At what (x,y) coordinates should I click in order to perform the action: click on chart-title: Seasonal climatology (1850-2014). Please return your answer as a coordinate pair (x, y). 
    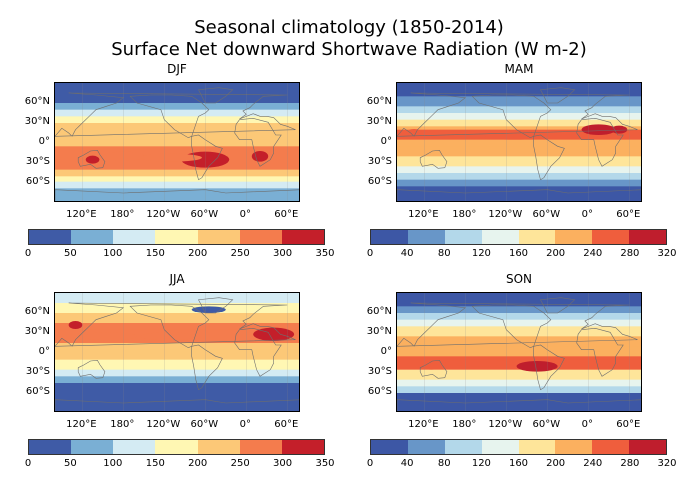
    Looking at the image, I should click on (349, 27).